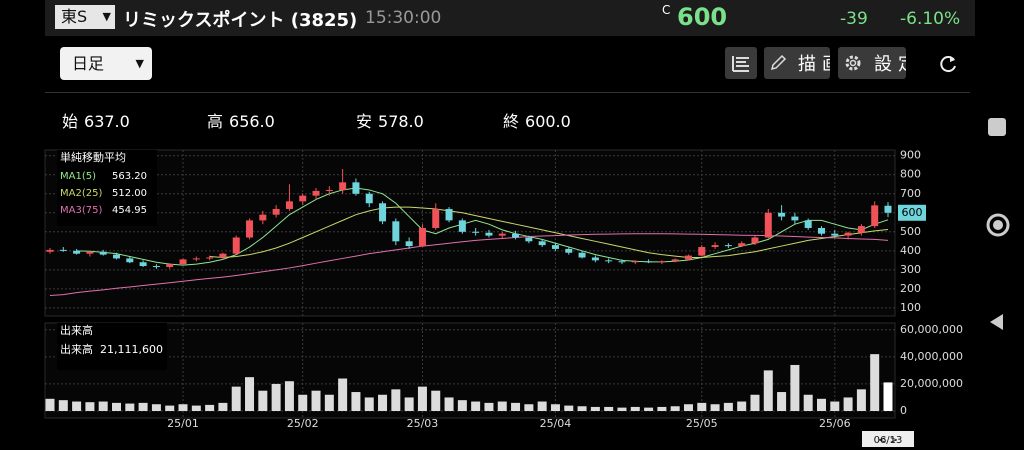 The width and height of the screenshot is (1024, 450). Describe the element at coordinates (556, 423) in the screenshot. I see `x-tick-label: 25/04` at that location.